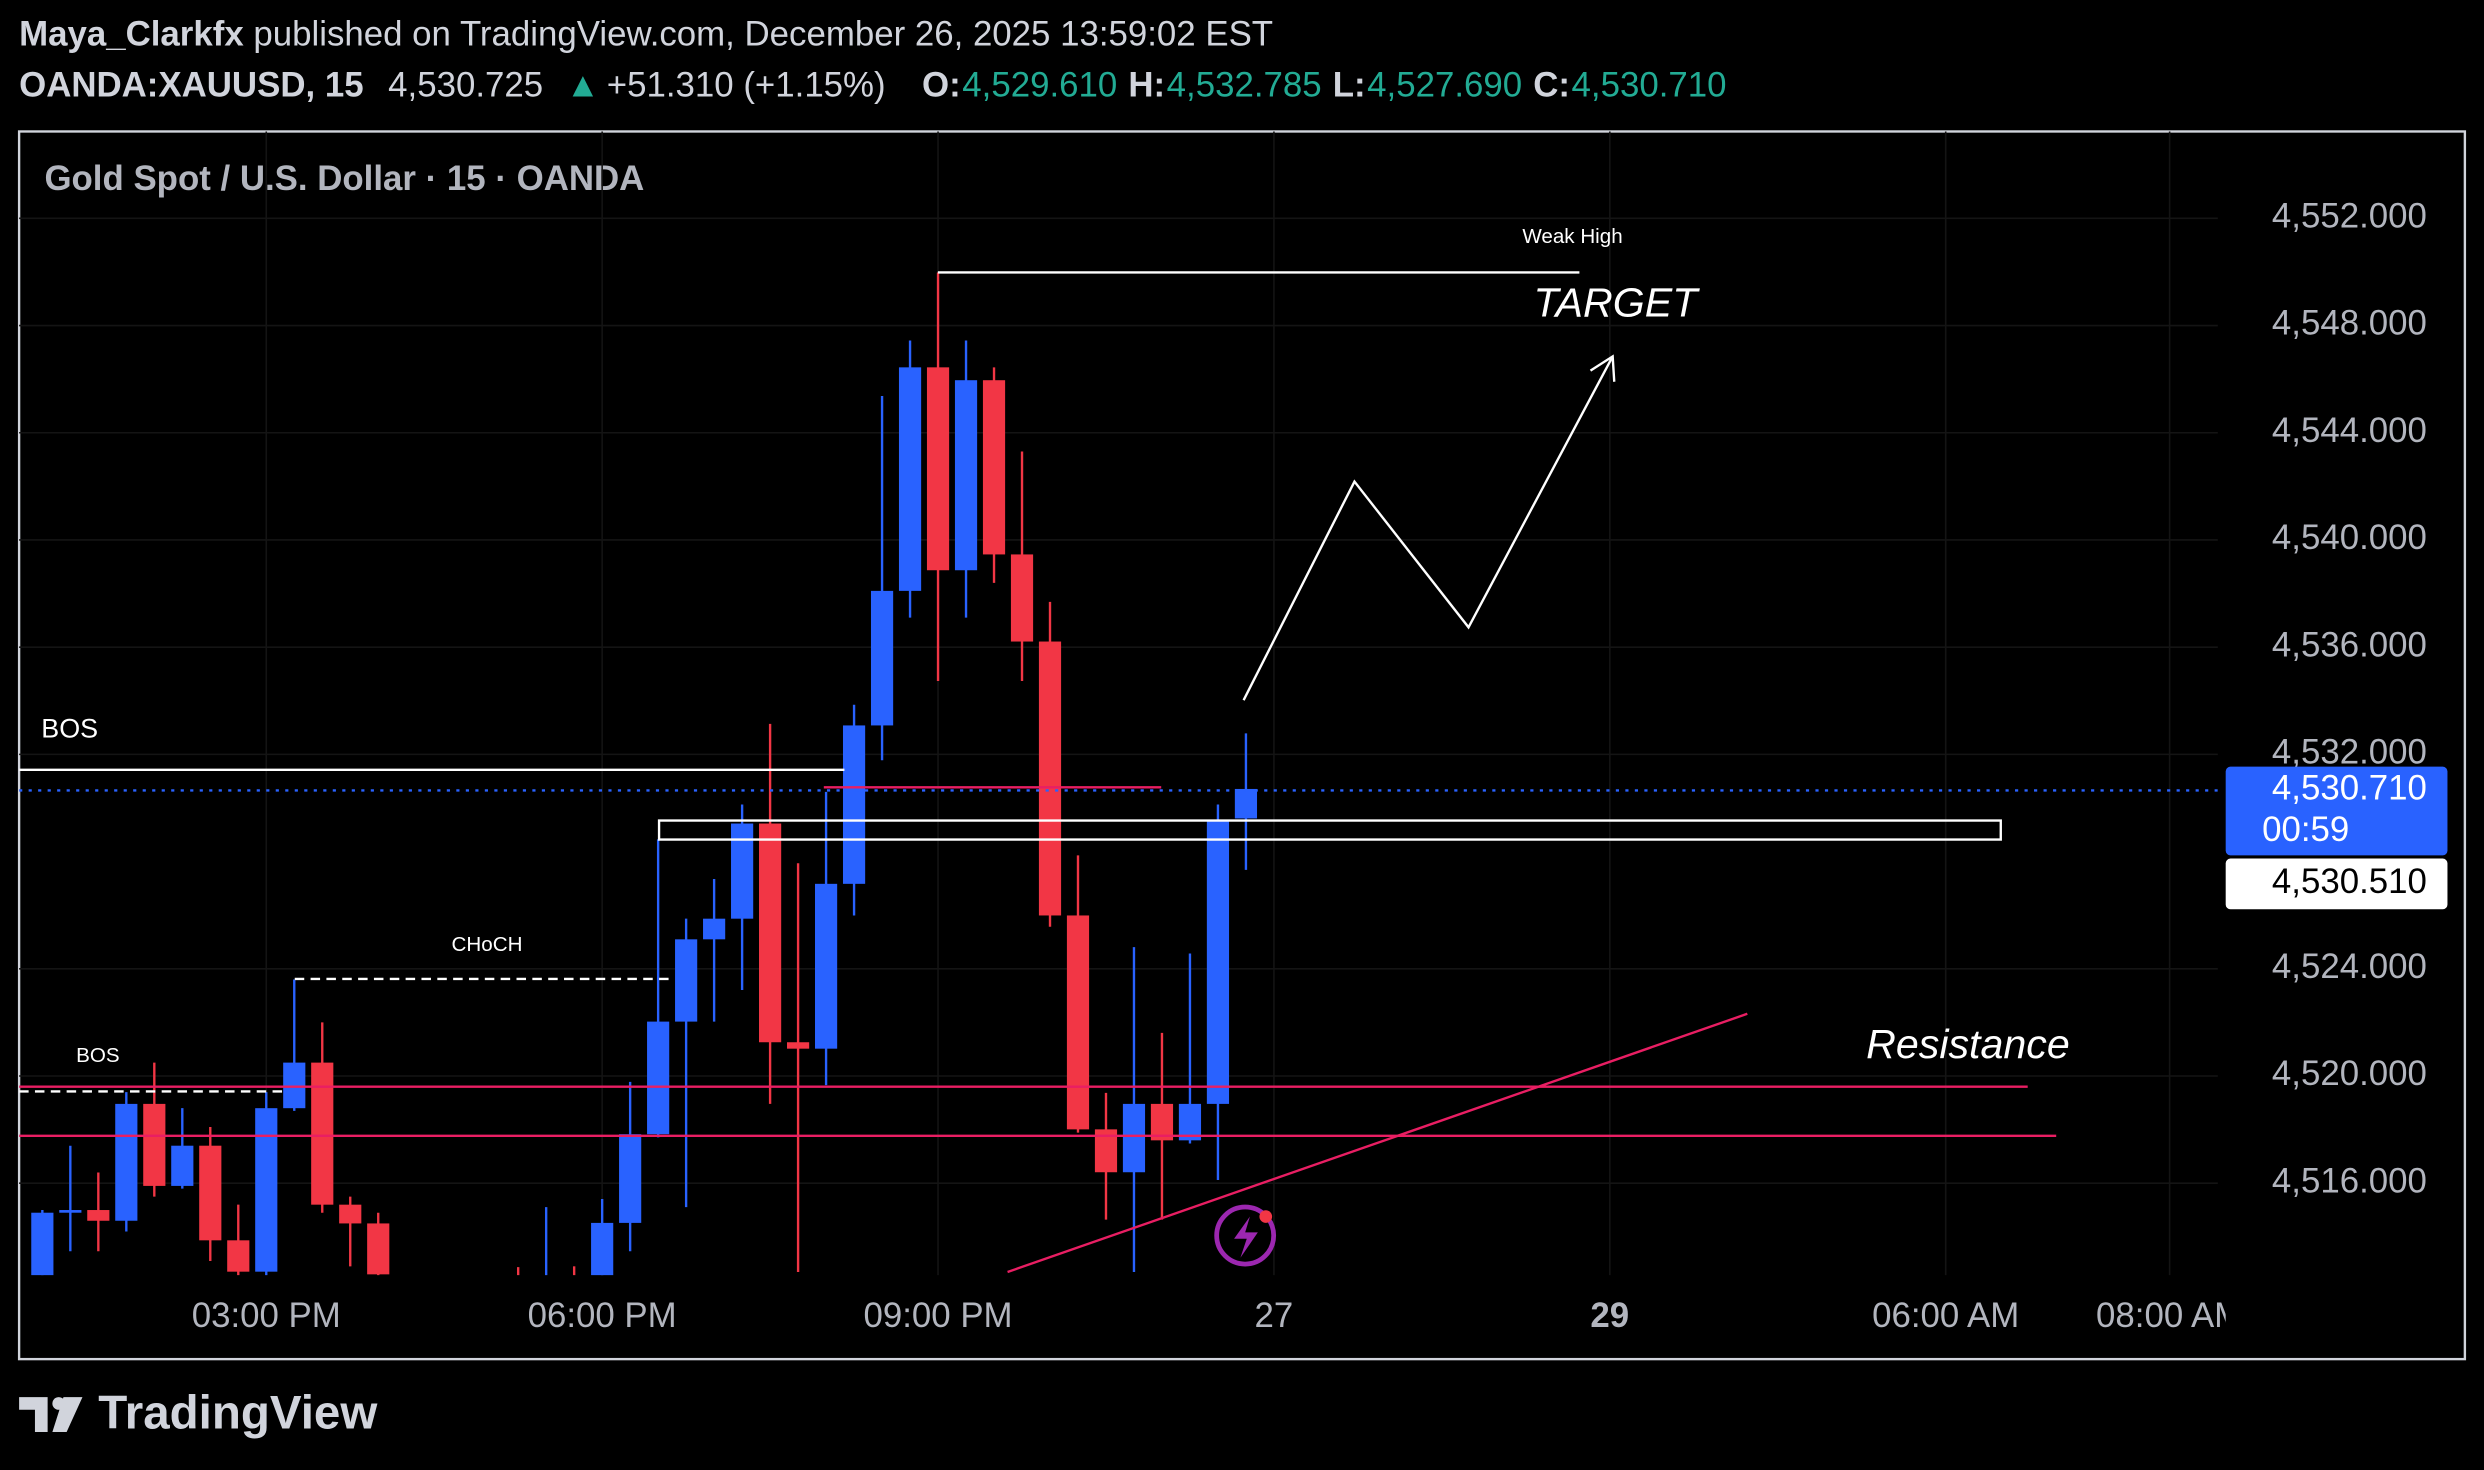 Image resolution: width=2484 pixels, height=1470 pixels. I want to click on line-price-box, so click(2336, 884).